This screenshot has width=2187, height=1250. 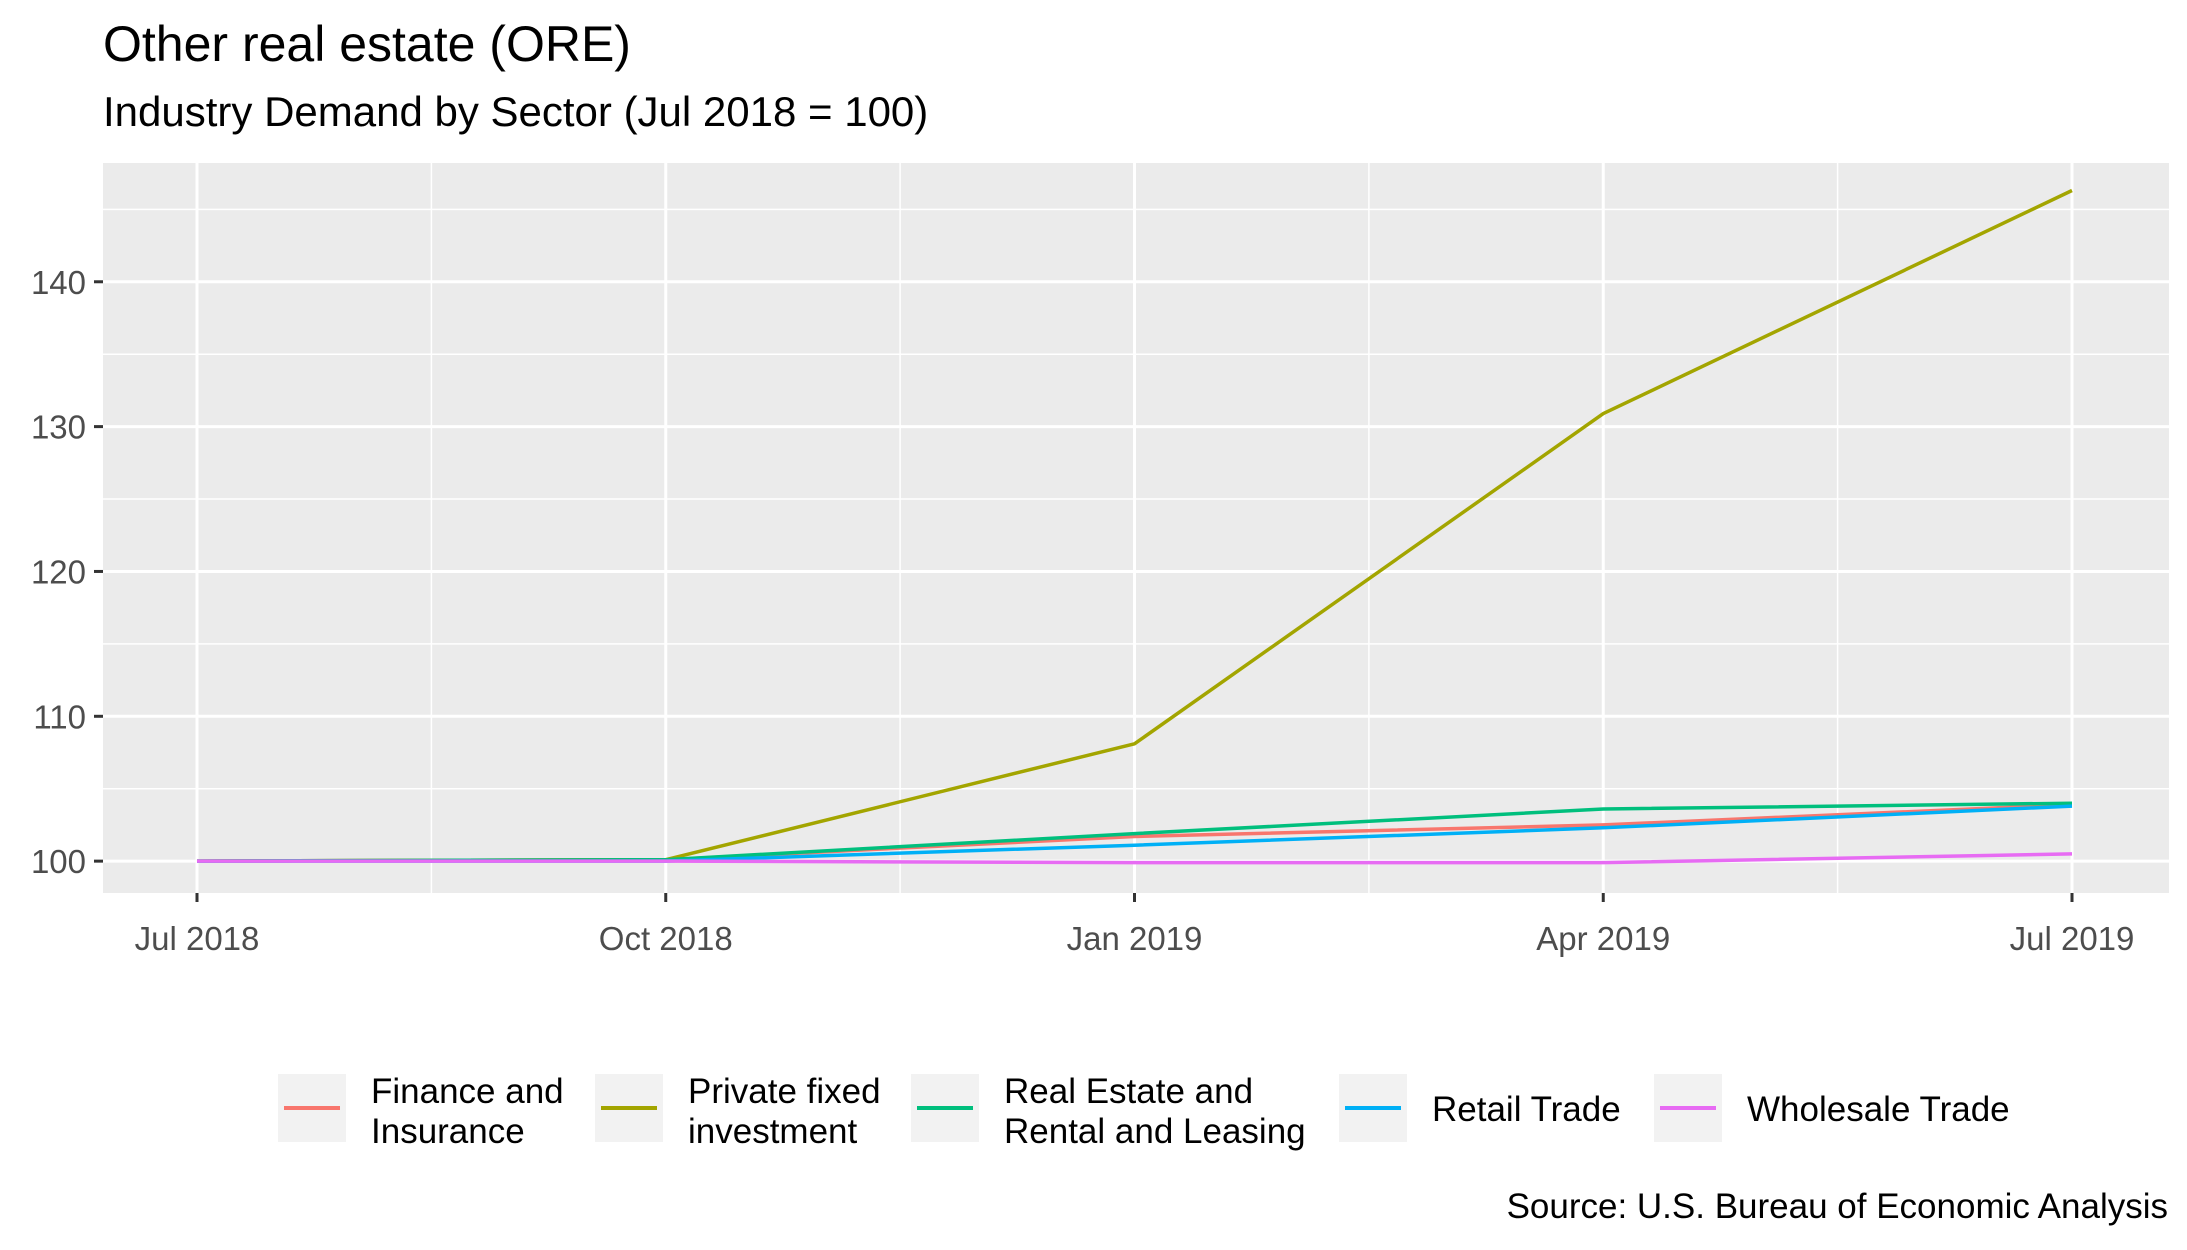 I want to click on y-tick-label: 120, so click(x=58, y=571).